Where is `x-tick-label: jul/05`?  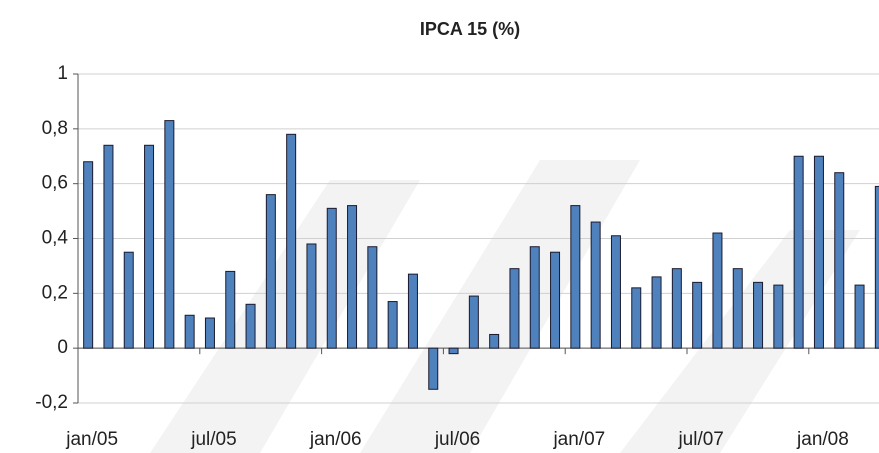
x-tick-label: jul/05 is located at coordinates (213, 439).